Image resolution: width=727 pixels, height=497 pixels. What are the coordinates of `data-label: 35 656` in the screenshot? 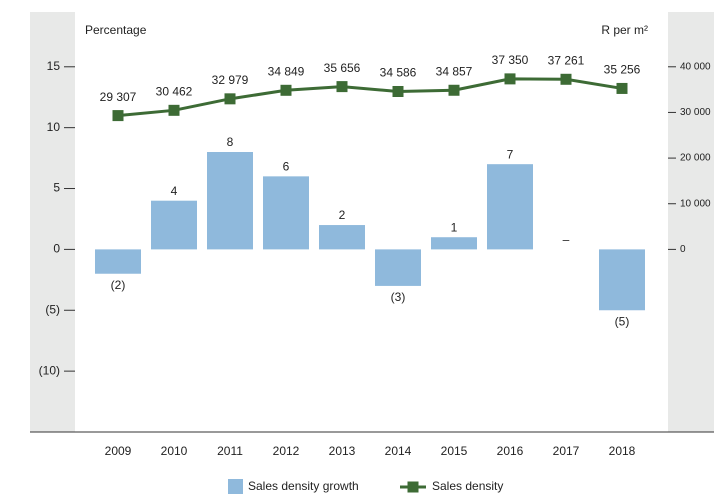 It's located at (342, 68).